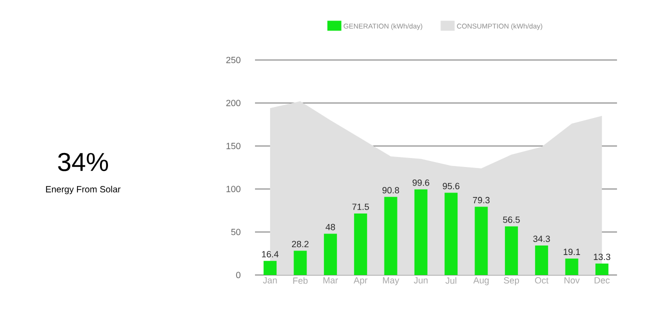  What do you see at coordinates (361, 281) in the screenshot?
I see `x-tick-label: Apr` at bounding box center [361, 281].